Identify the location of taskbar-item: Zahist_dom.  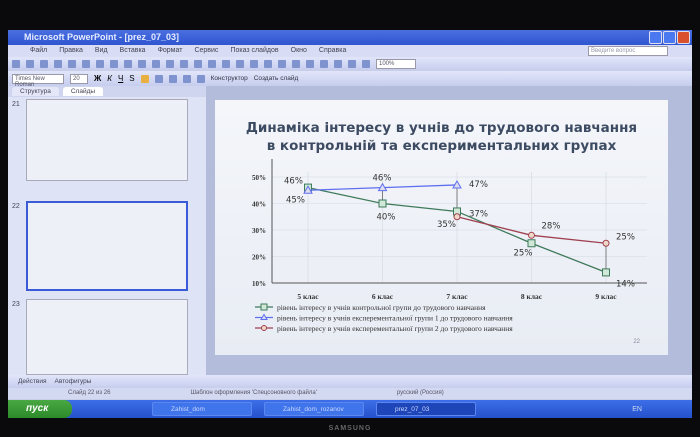
(202, 409).